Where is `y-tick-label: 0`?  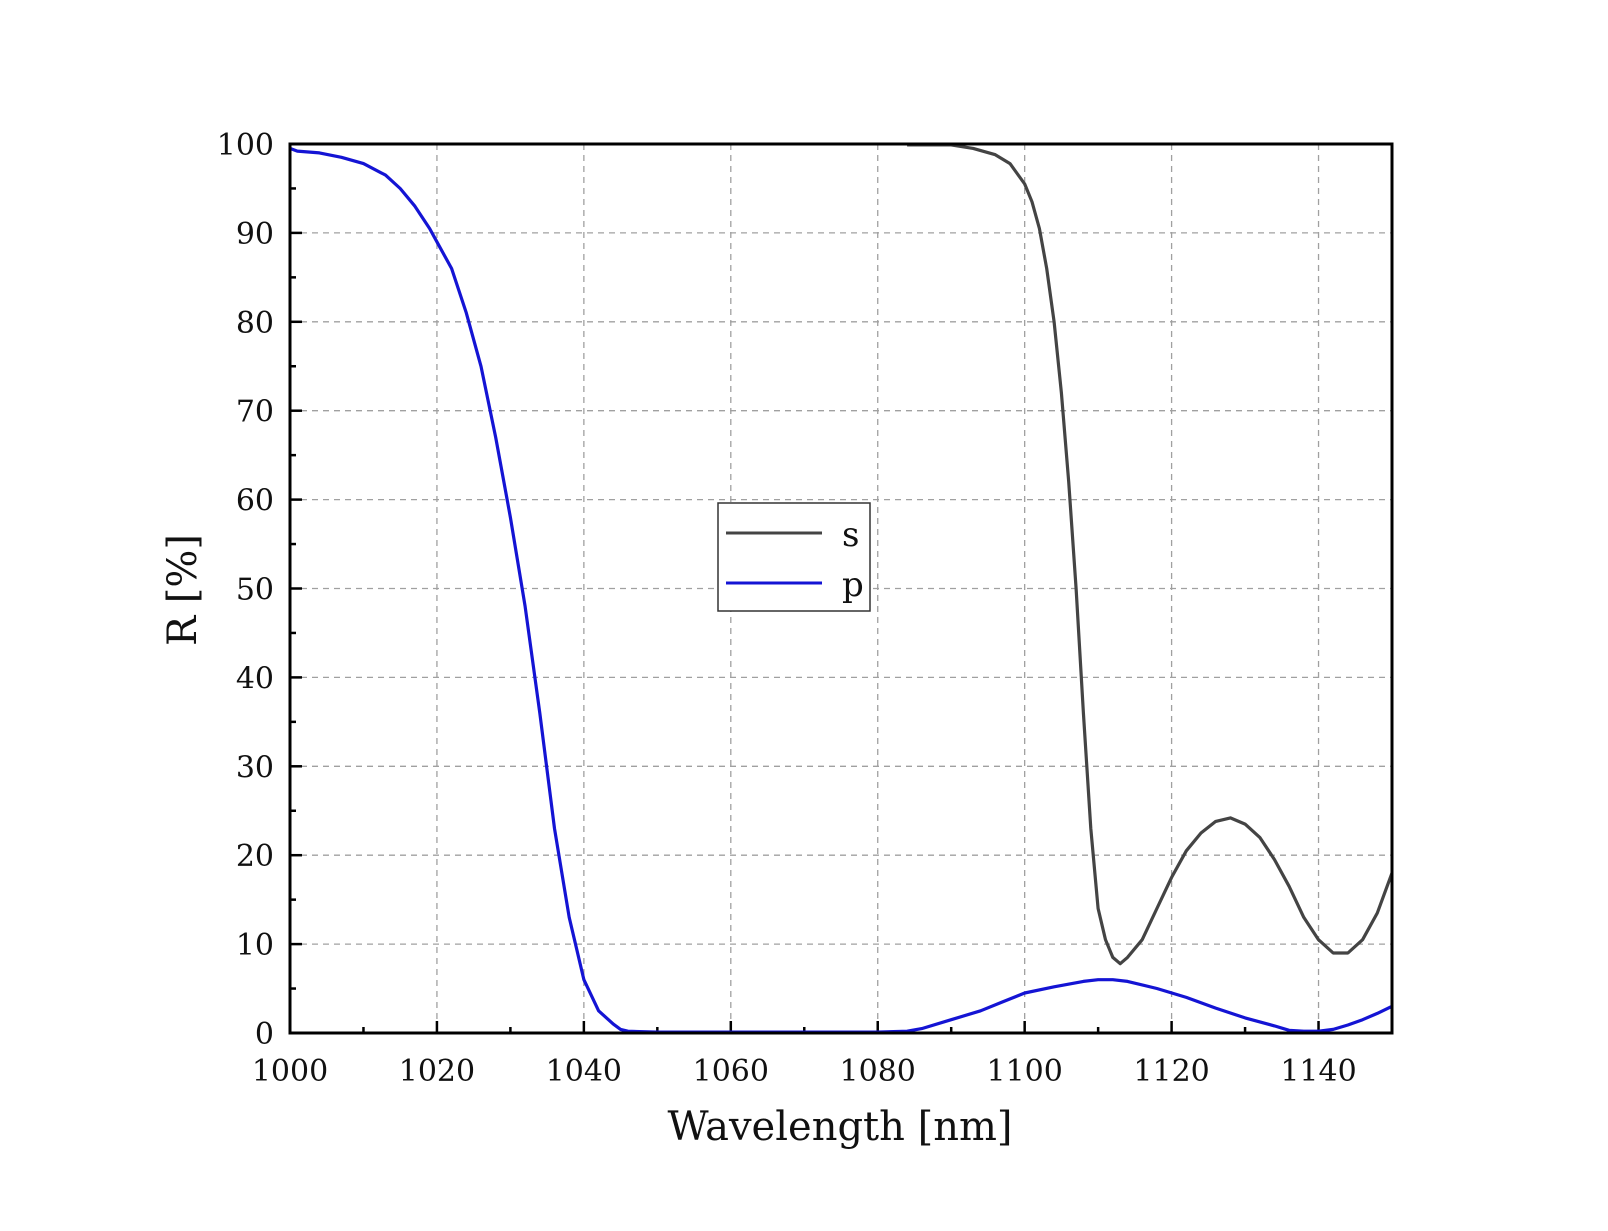
y-tick-label: 0 is located at coordinates (264, 1034).